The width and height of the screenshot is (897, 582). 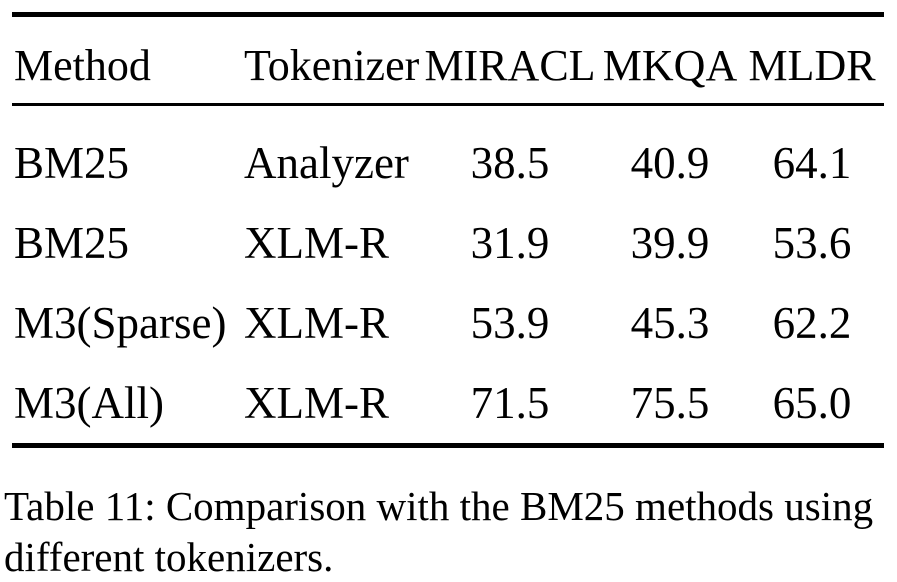 I want to click on cell-tokenizer: Analyzer, so click(x=326, y=162).